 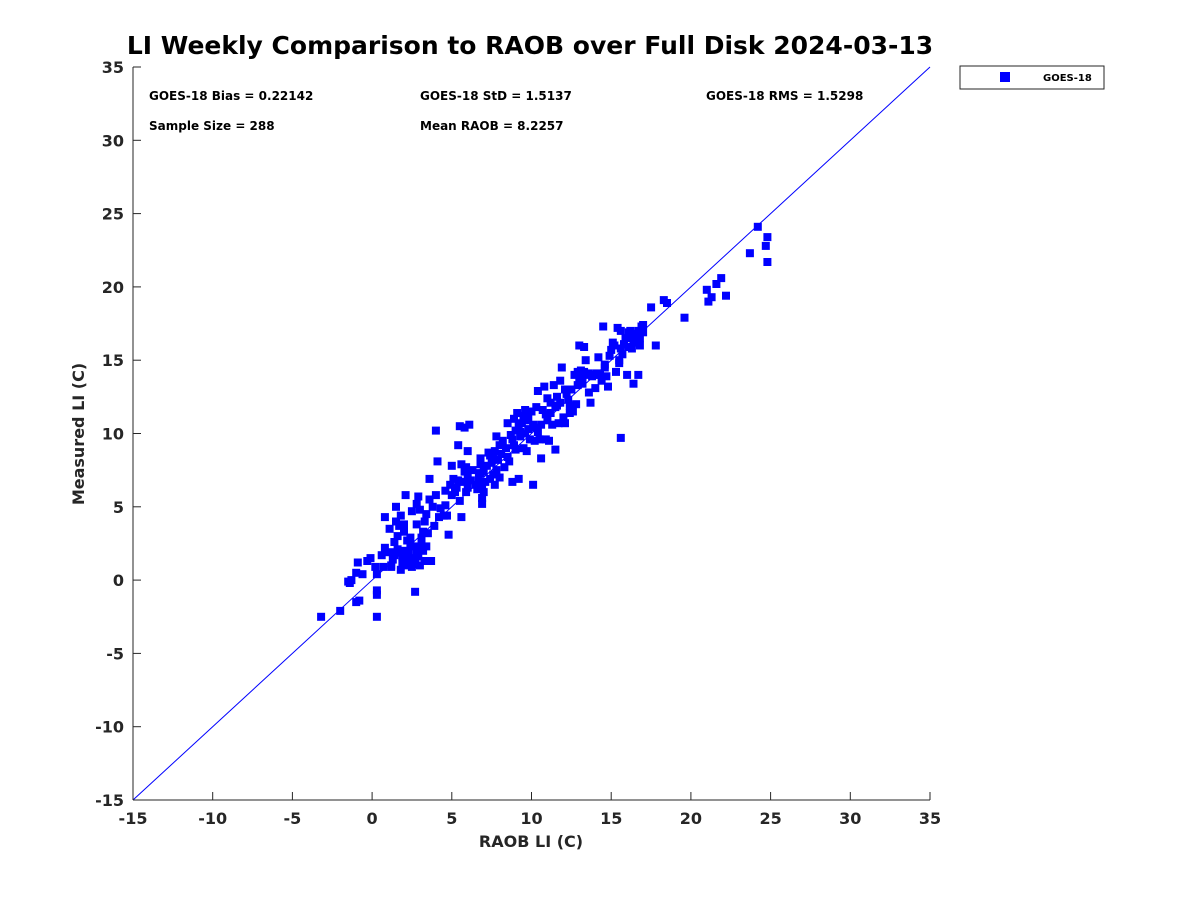 What do you see at coordinates (492, 126) in the screenshot?
I see `stat-mean-raob: Mean RAOB = 8.2257` at bounding box center [492, 126].